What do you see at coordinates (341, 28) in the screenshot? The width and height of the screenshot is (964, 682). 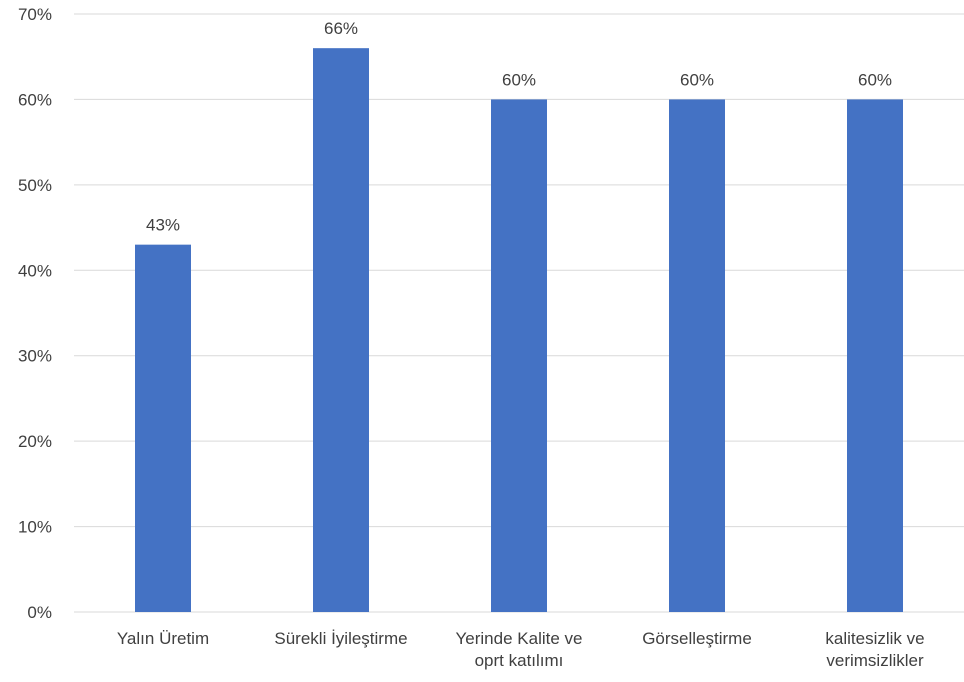 I see `data-label: 66%` at bounding box center [341, 28].